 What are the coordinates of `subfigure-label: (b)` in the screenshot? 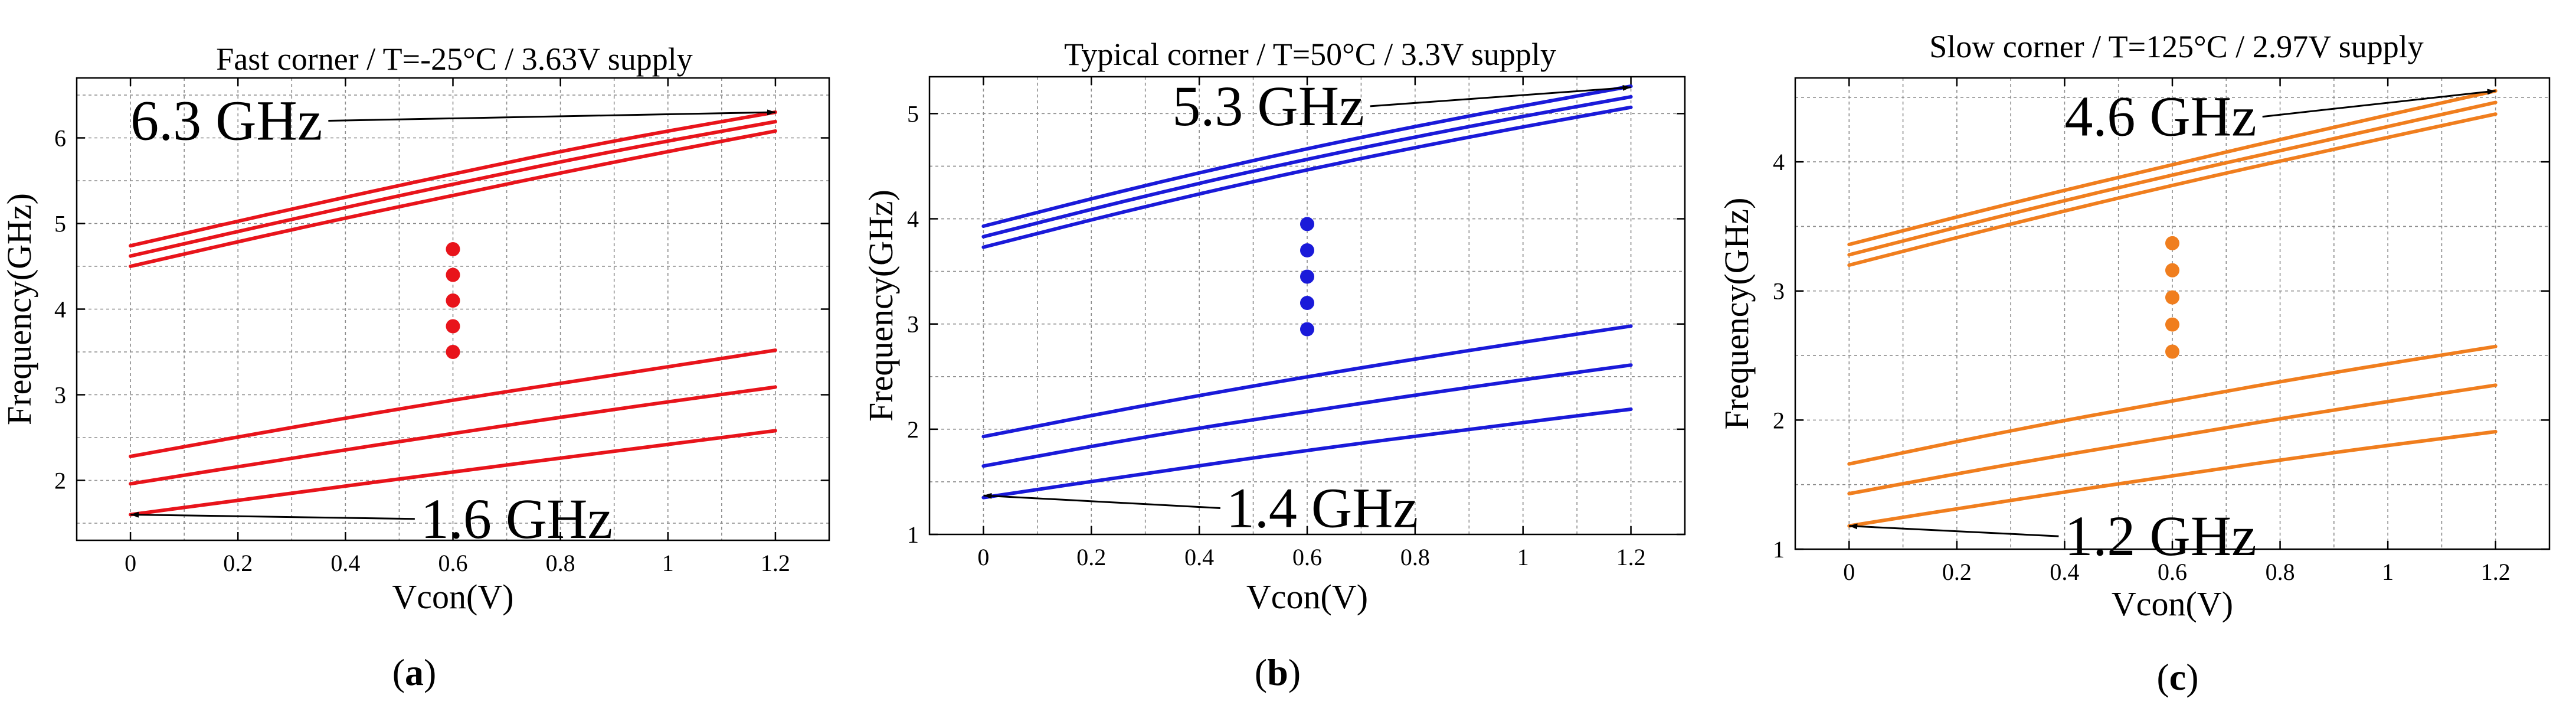 It's located at (1278, 672).